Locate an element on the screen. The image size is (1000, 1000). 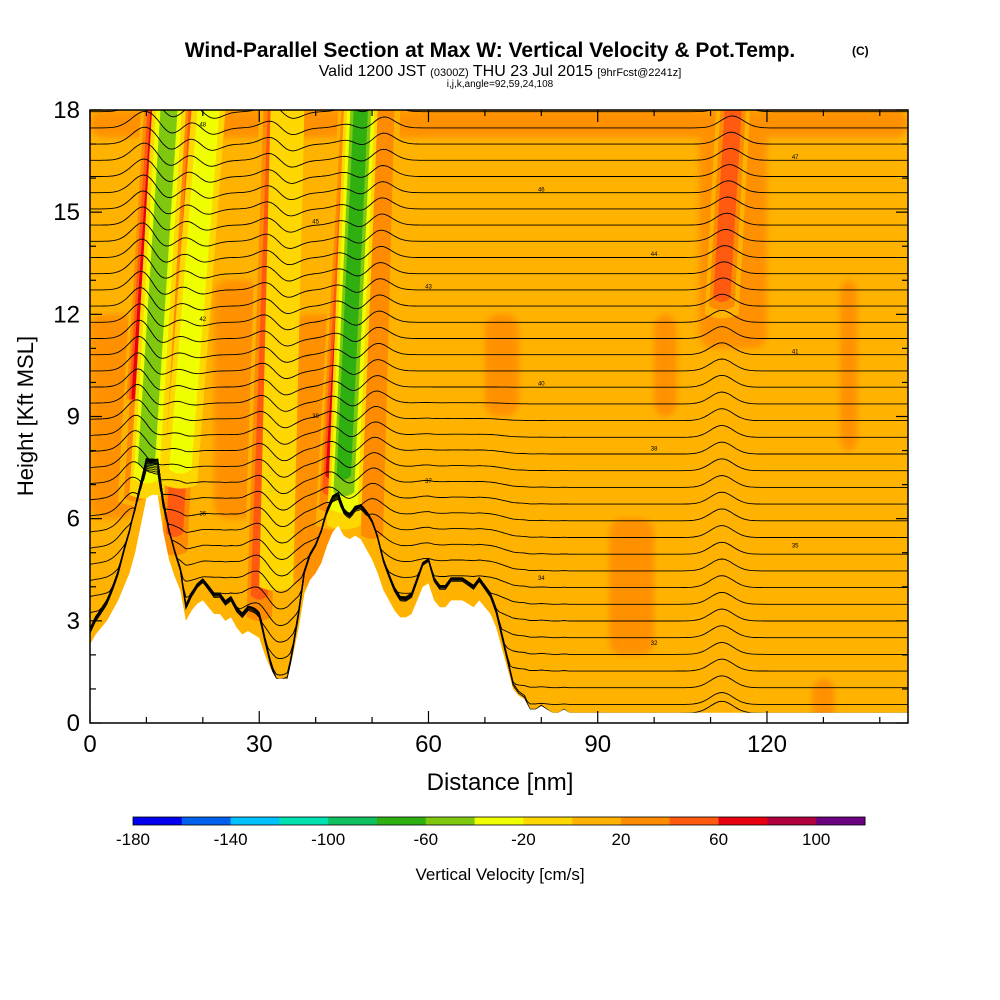
y-tick-label: 6 is located at coordinates (73, 519).